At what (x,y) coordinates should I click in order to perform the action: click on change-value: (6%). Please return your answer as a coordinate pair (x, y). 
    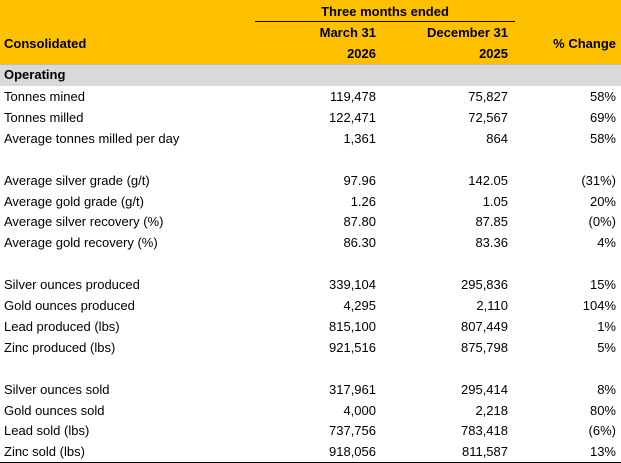
    Looking at the image, I should click on (602, 431).